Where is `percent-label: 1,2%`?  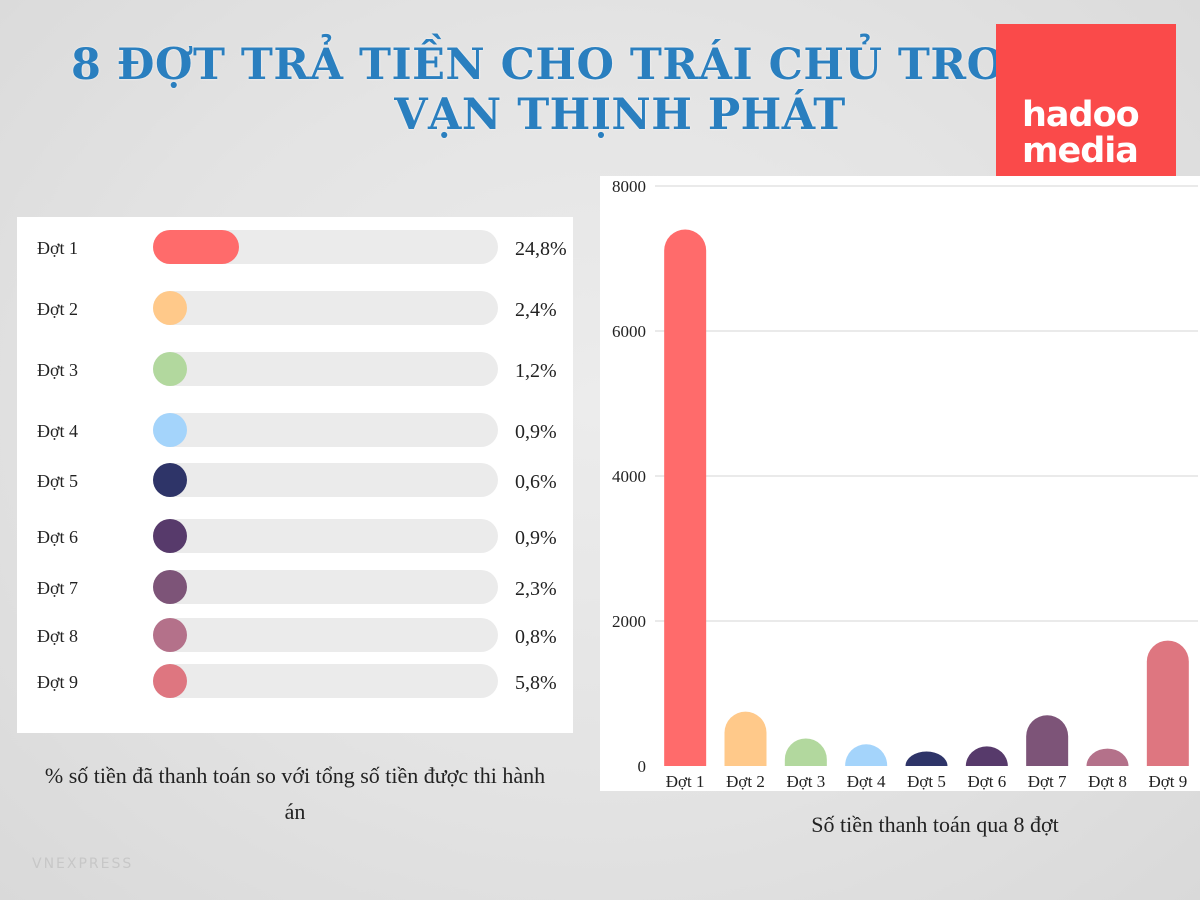
percent-label: 1,2% is located at coordinates (536, 371).